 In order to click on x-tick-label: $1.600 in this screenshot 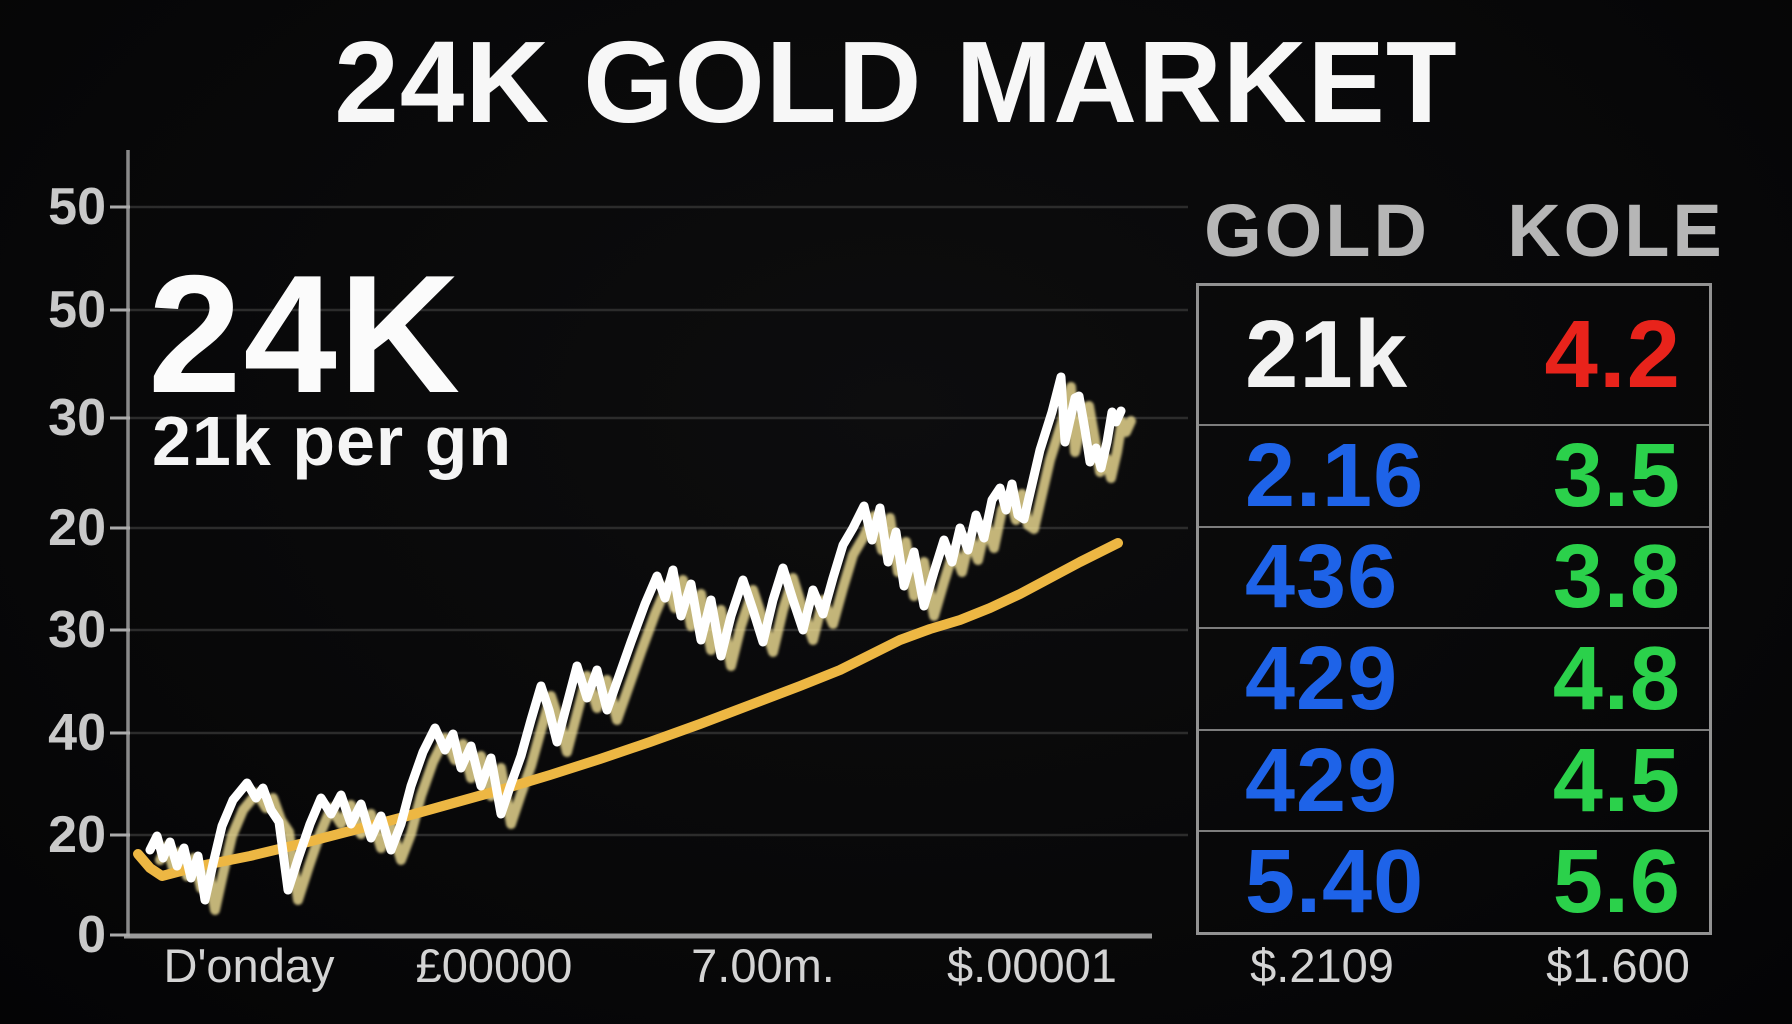, I will do `click(1618, 965)`.